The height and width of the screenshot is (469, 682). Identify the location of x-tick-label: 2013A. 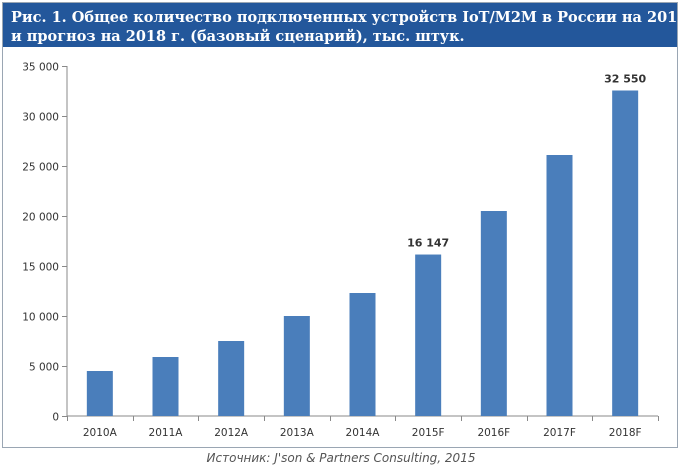
(297, 433).